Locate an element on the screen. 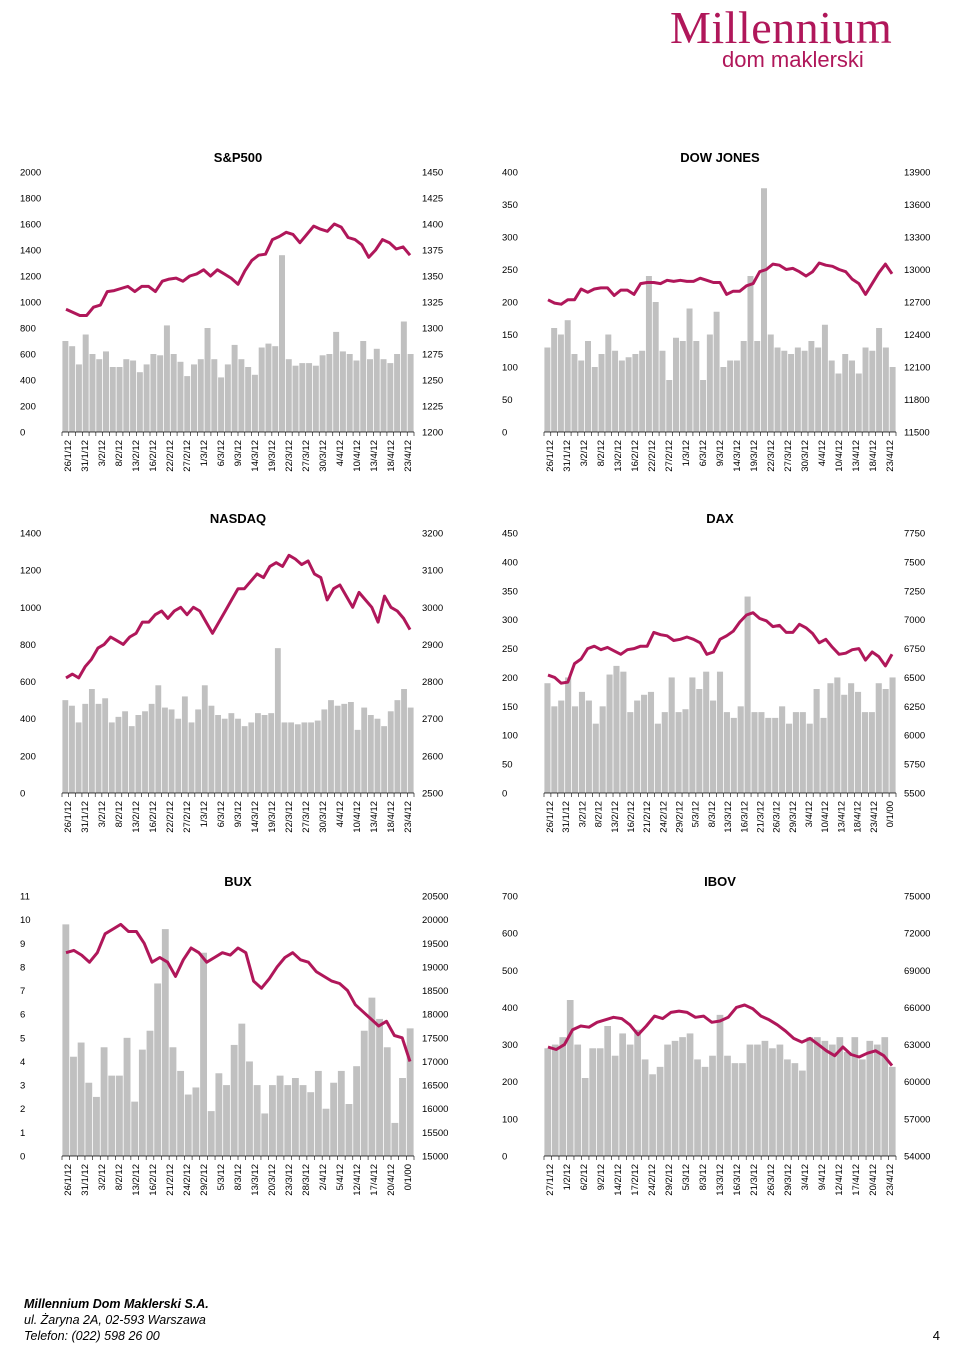  right-tick-label: 2900 is located at coordinates (432, 645).